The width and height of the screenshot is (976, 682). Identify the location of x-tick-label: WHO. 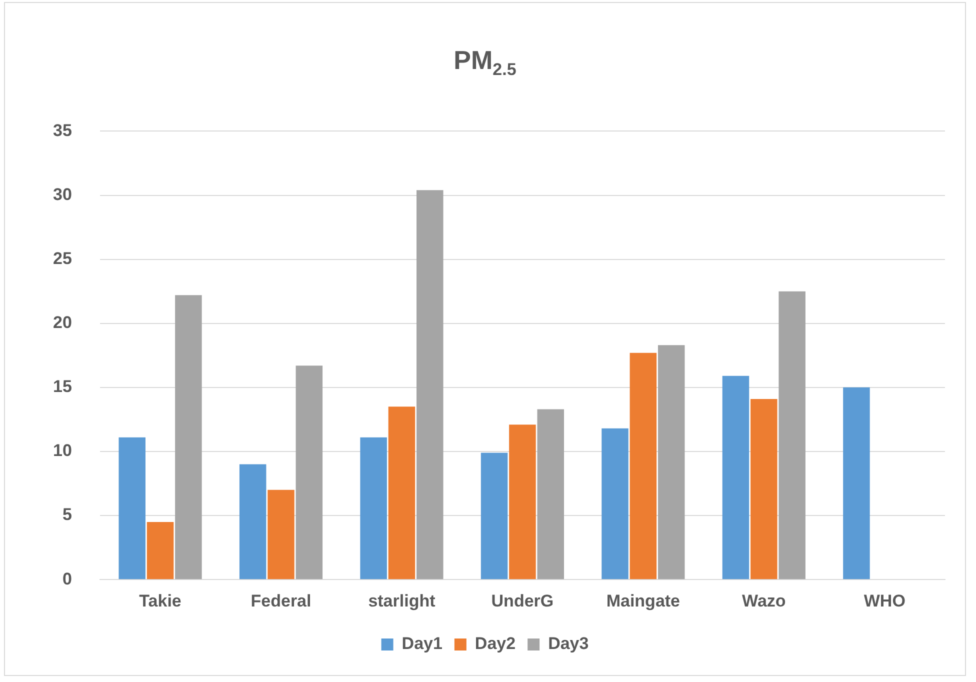
(885, 600).